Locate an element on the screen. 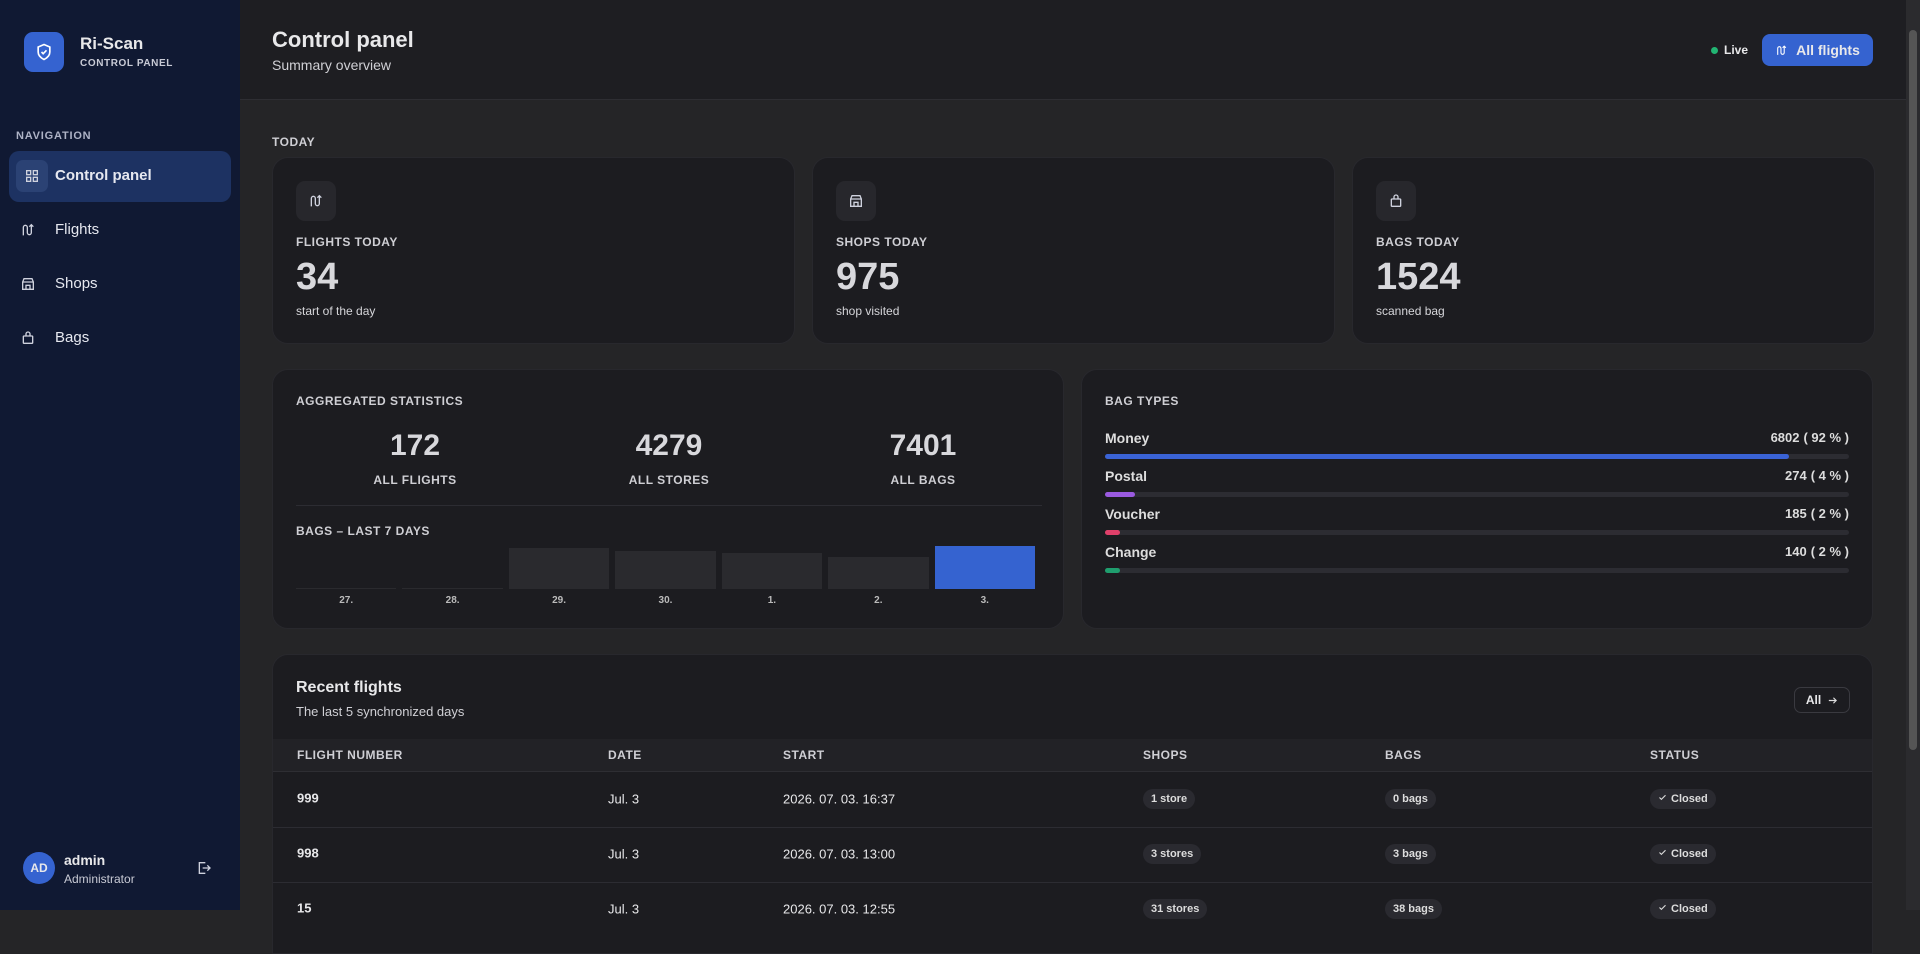 The width and height of the screenshot is (1920, 954). card-value: 1524 is located at coordinates (1418, 277).